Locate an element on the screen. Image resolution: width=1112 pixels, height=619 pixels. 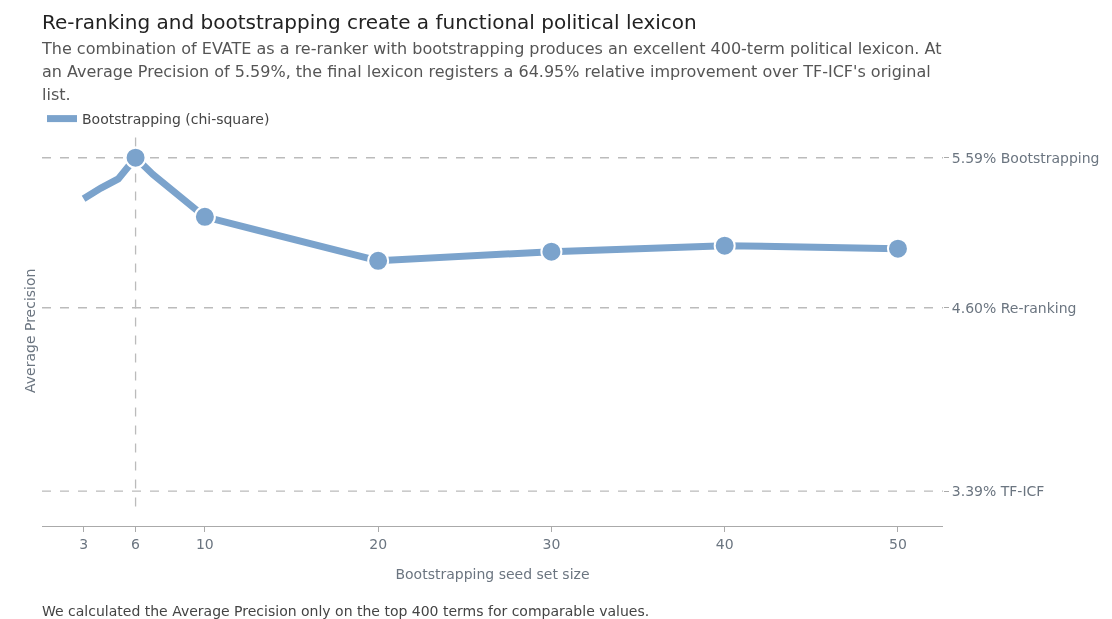
x-tick-label: 20 is located at coordinates (378, 543).